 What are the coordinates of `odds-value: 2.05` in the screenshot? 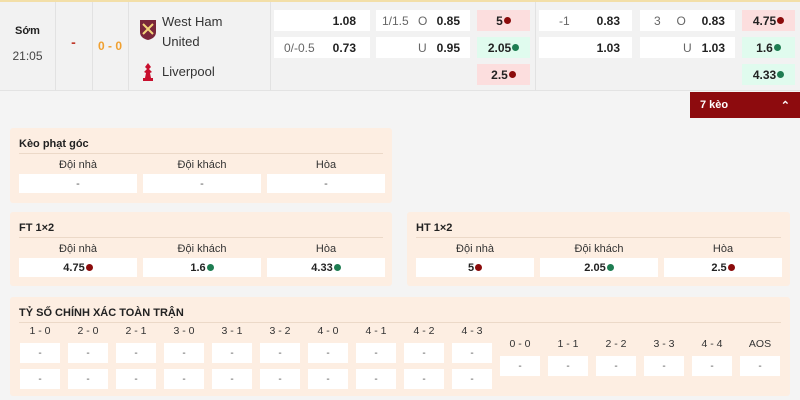 It's located at (595, 267).